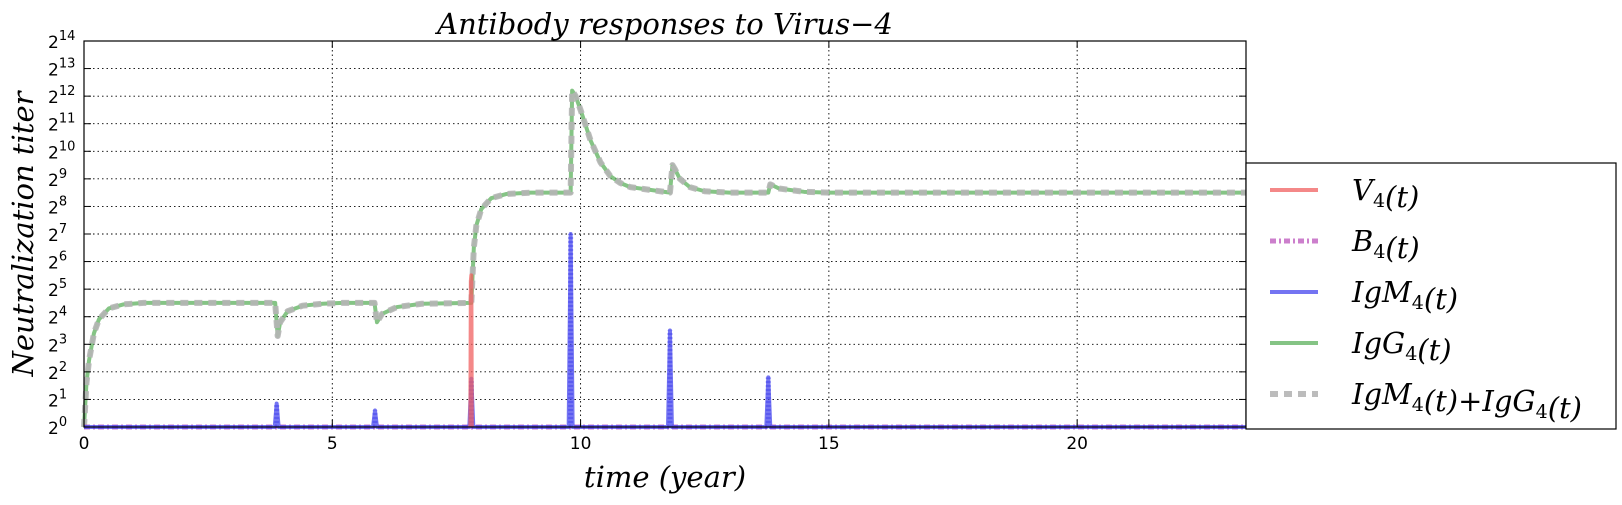  I want to click on x-axis-label: time (year), so click(665, 477).